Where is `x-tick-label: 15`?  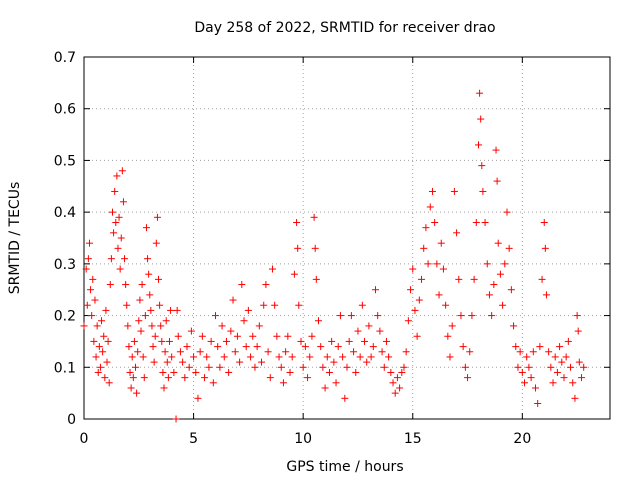
x-tick-label: 15 is located at coordinates (413, 439).